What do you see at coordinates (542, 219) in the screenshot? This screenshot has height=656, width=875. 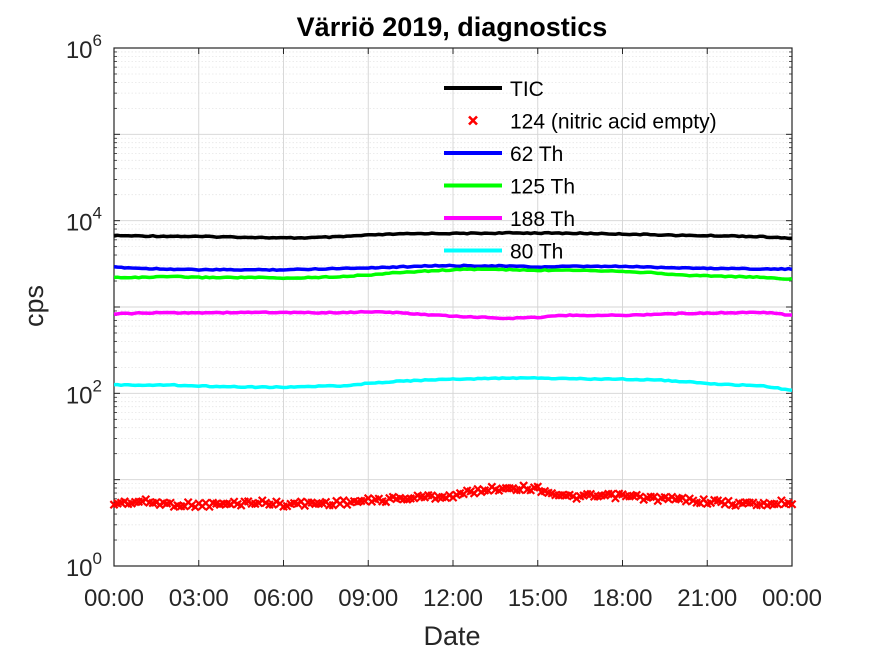 I see `legend-label: 188 Th` at bounding box center [542, 219].